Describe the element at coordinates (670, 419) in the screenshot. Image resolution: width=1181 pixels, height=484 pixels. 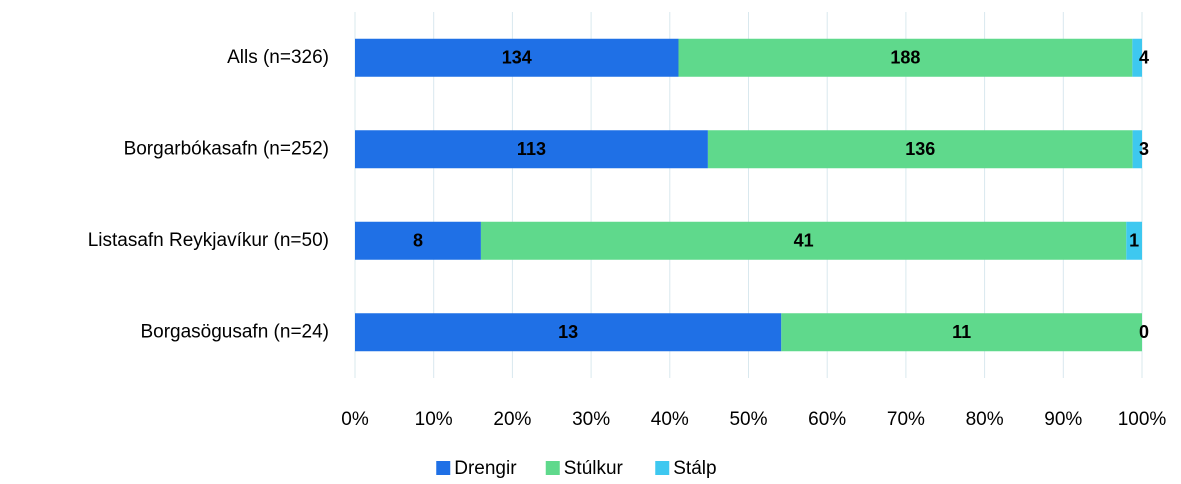
I see `x-tick-label: 40%` at that location.